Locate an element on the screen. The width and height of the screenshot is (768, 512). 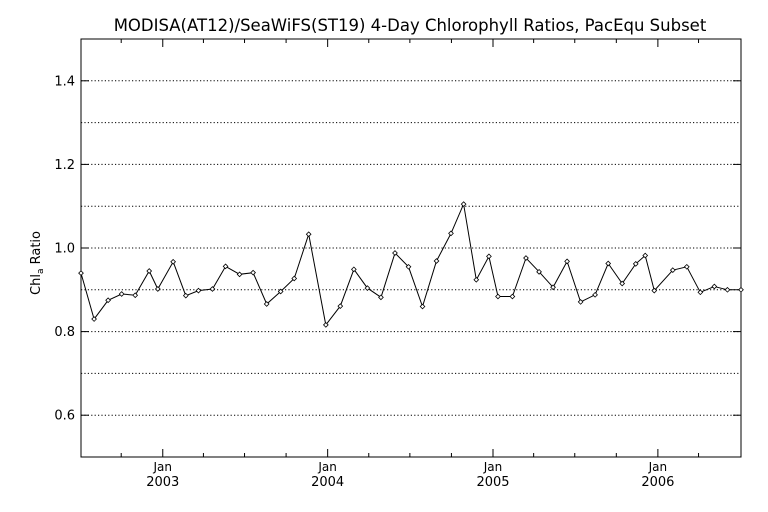
x-tick-label-year: 2003 is located at coordinates (162, 482).